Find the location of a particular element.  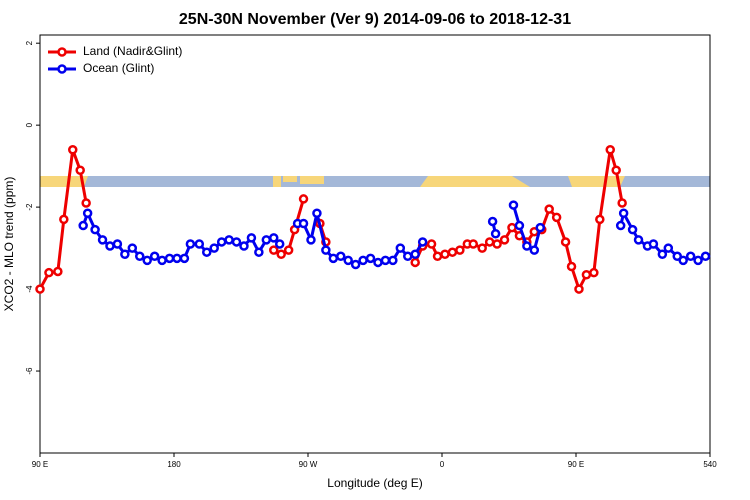

y-tick-label: 0 is located at coordinates (29, 124).